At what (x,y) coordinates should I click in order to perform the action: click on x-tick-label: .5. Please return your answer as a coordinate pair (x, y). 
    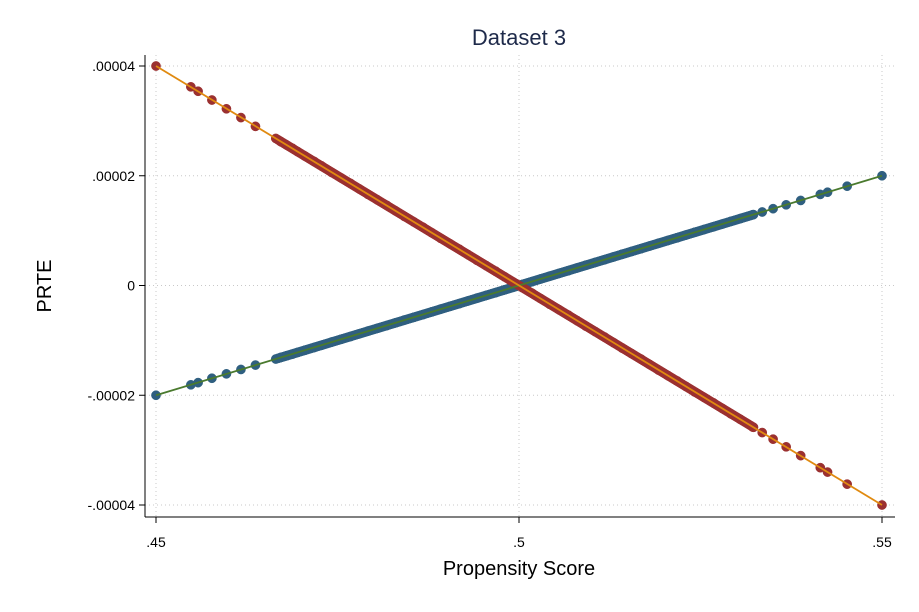
    Looking at the image, I should click on (519, 542).